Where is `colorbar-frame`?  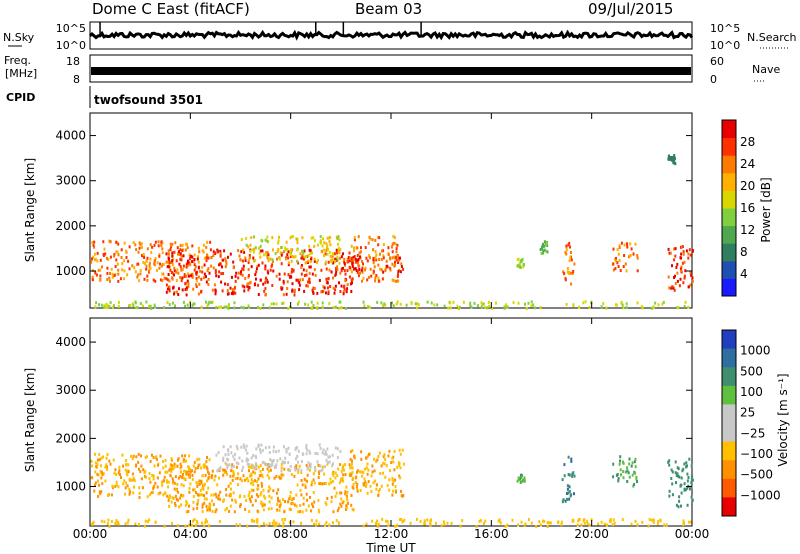 colorbar-frame is located at coordinates (729, 208).